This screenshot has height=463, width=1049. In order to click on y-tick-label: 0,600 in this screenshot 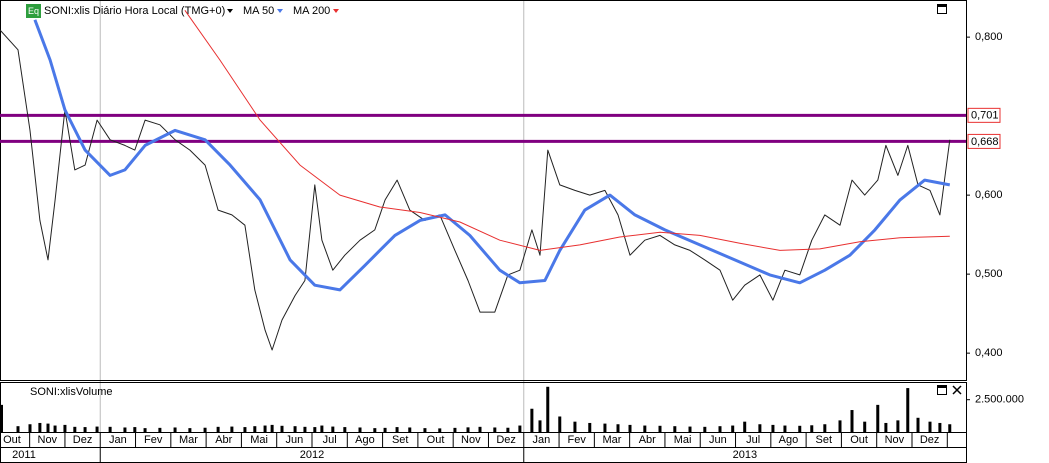, I will do `click(989, 195)`.